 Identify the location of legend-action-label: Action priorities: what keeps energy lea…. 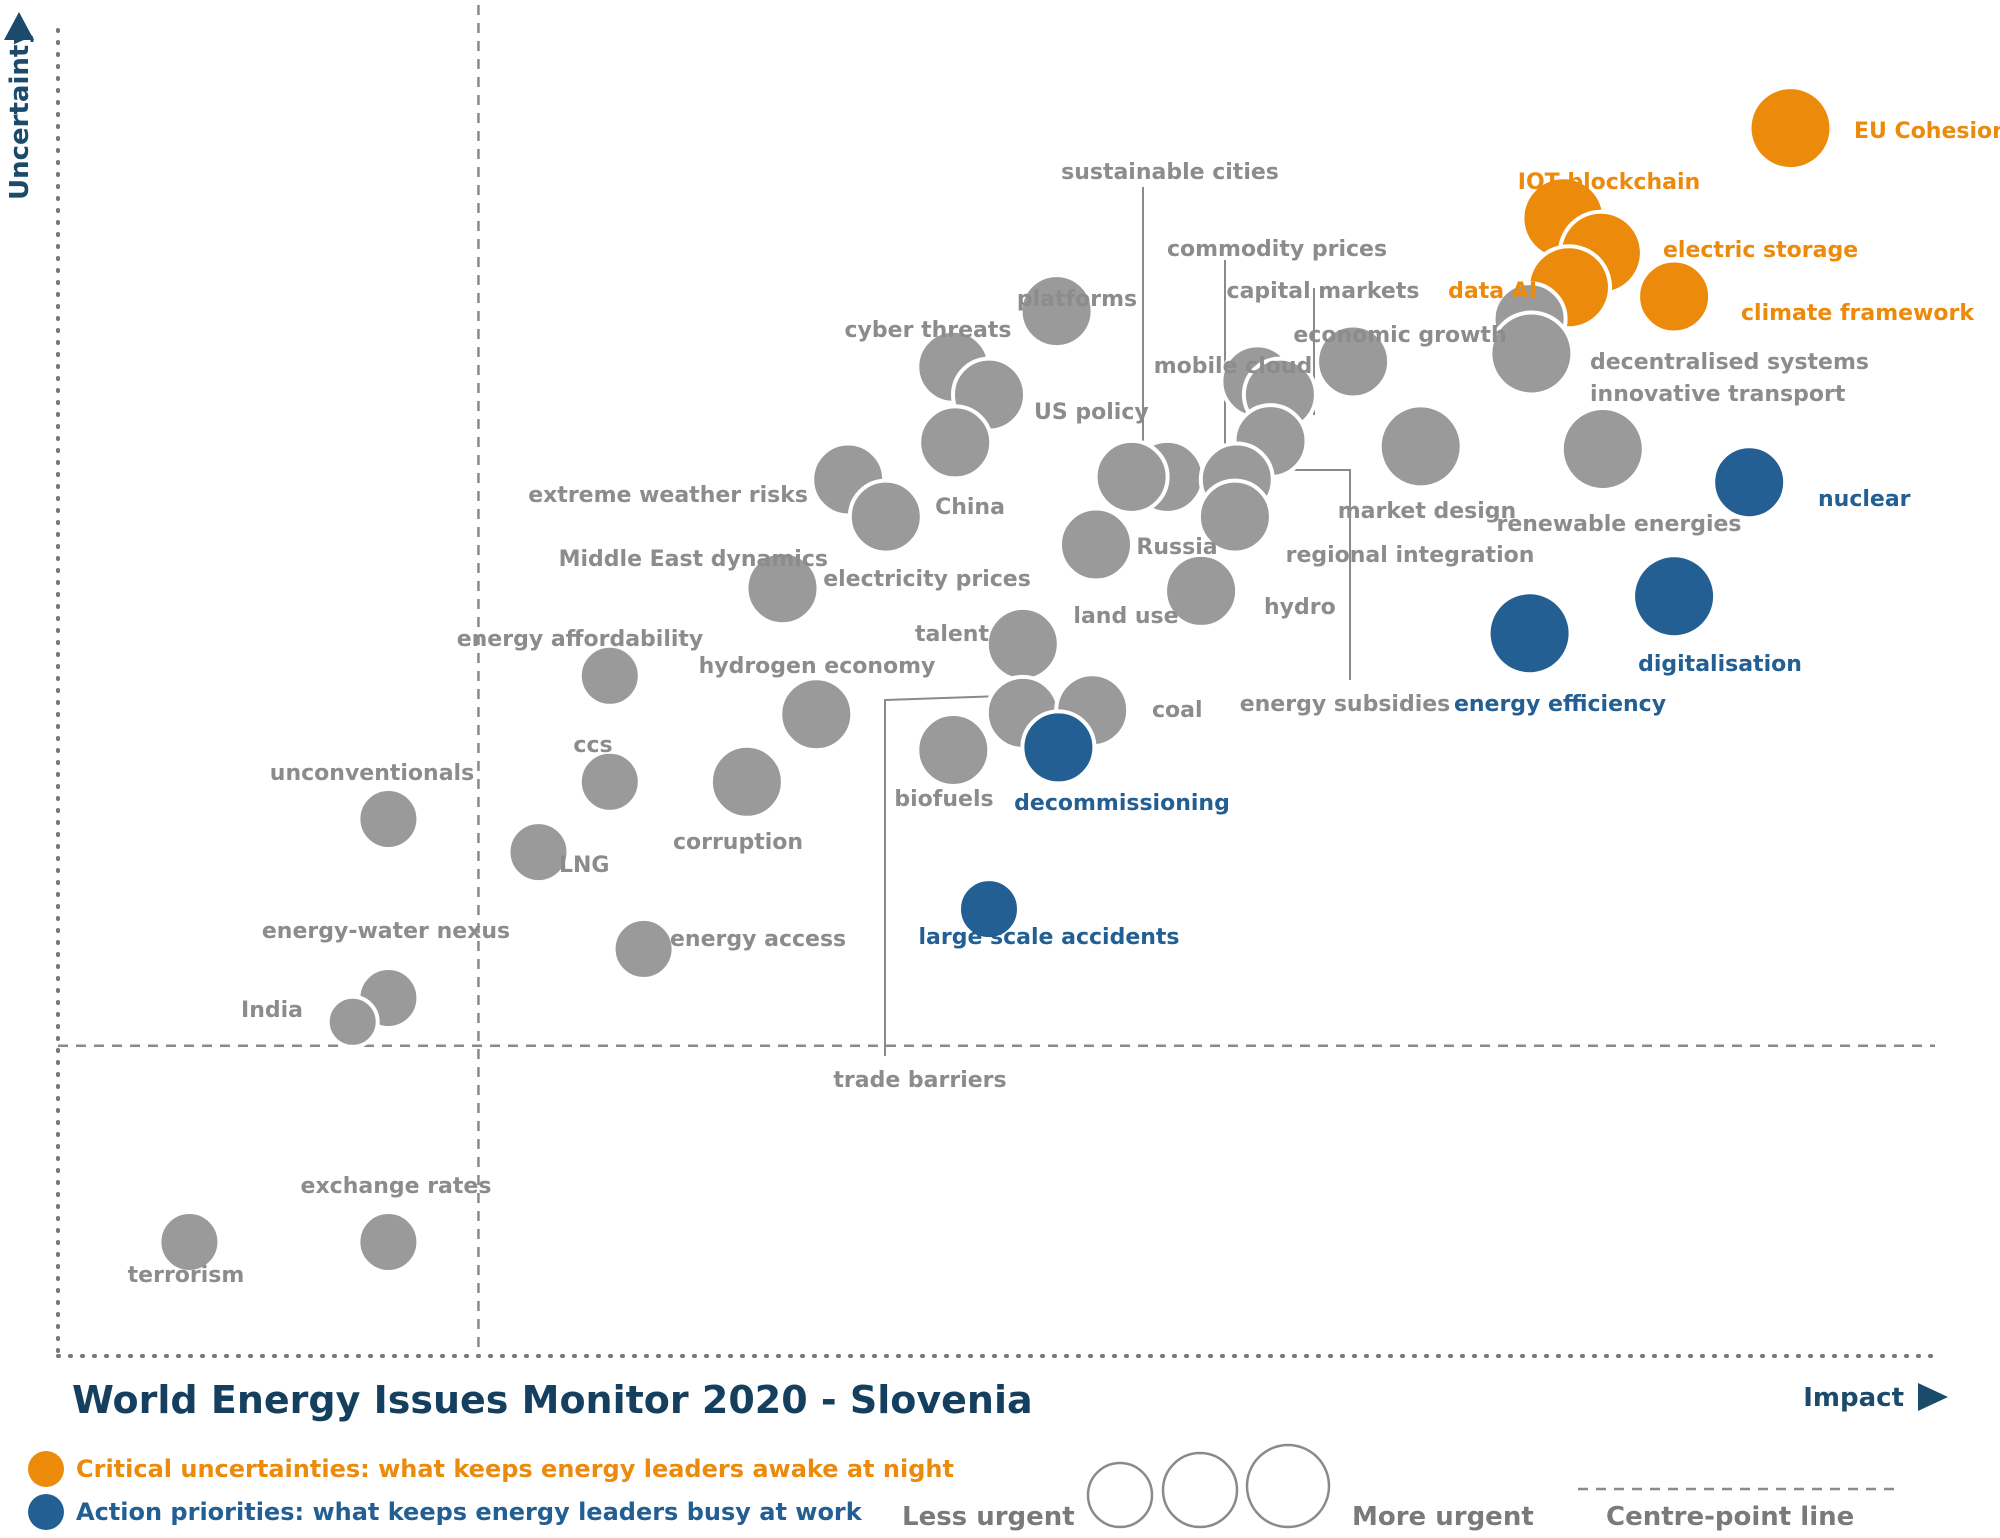
(469, 1512).